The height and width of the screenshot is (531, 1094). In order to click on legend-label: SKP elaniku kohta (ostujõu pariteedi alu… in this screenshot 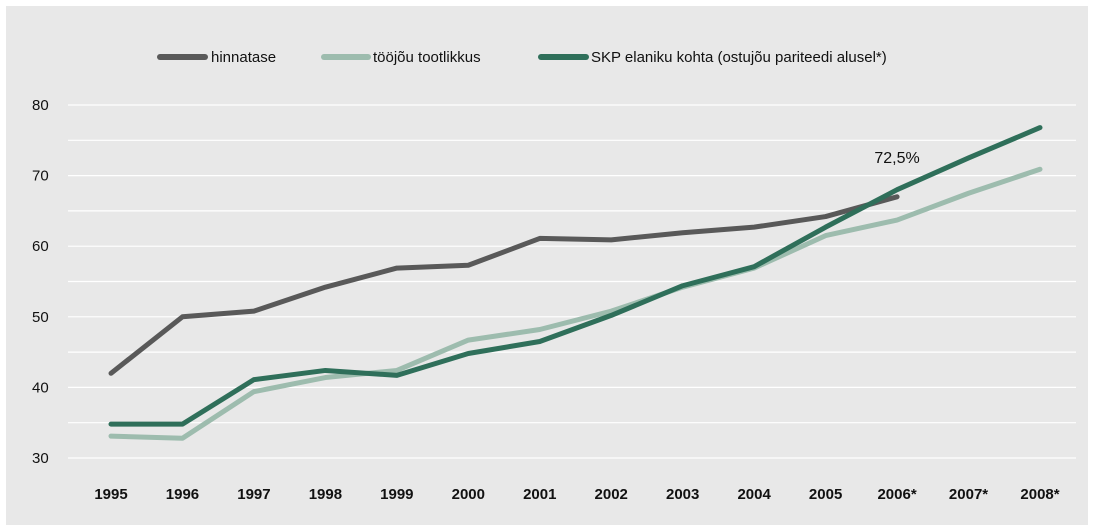, I will do `click(739, 57)`.